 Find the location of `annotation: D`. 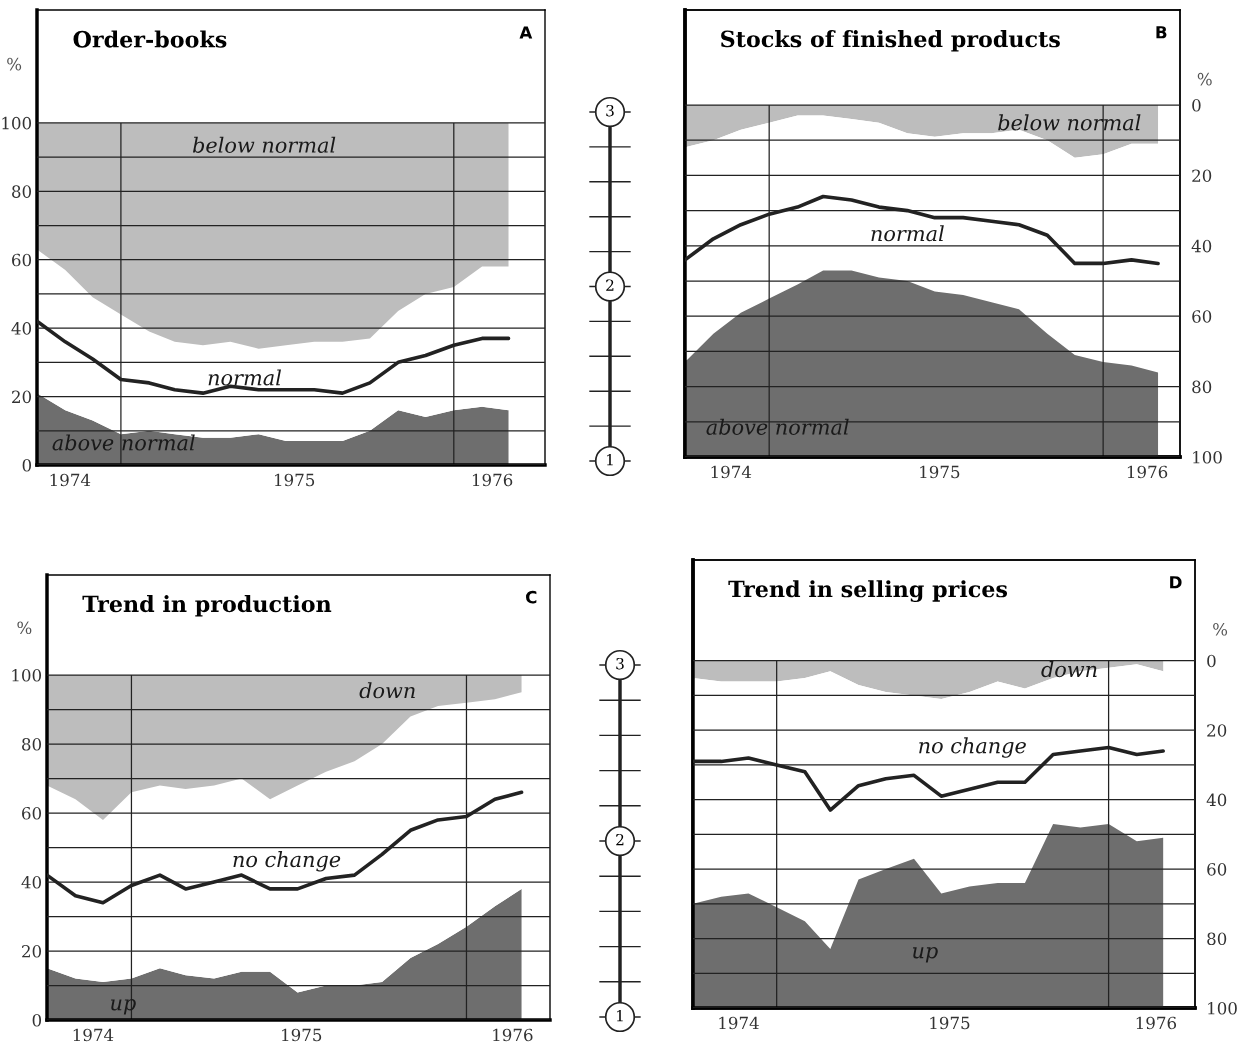

annotation: D is located at coordinates (1176, 582).